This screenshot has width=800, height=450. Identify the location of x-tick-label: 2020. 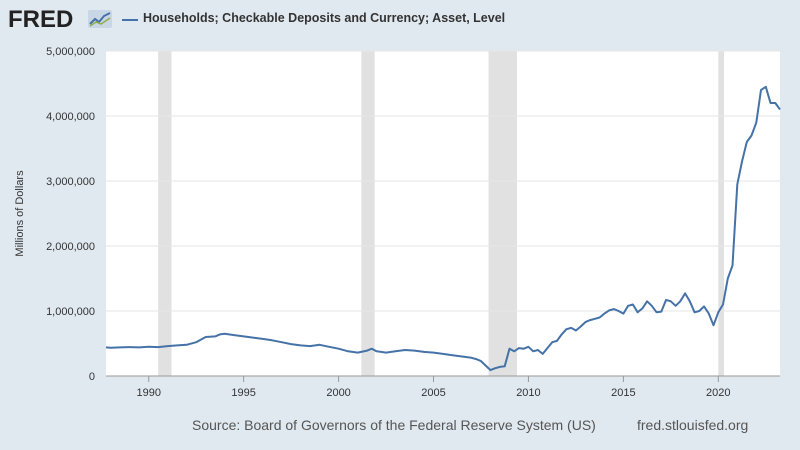
(718, 393).